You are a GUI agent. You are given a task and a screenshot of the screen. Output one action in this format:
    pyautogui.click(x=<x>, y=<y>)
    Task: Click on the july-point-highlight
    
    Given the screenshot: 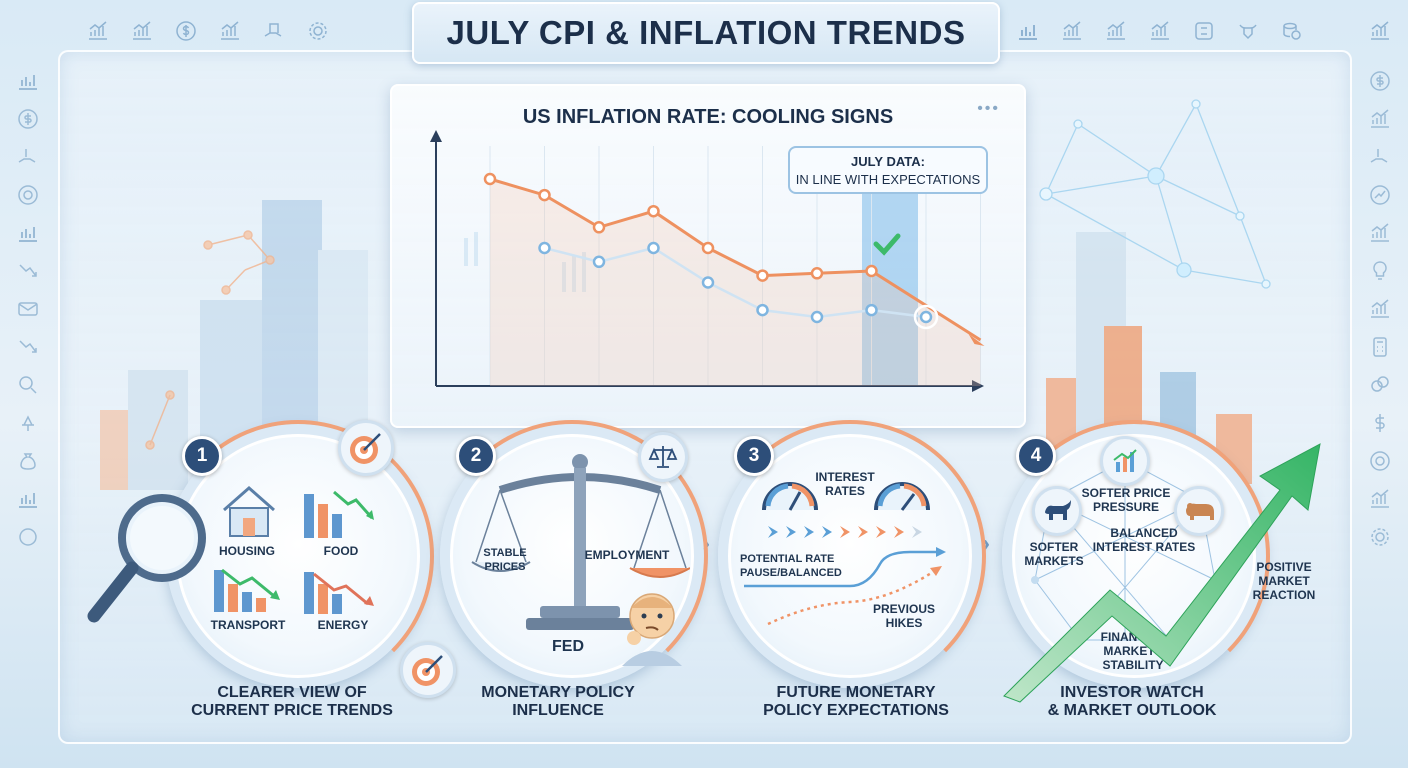 What is the action you would take?
    pyautogui.click(x=926, y=317)
    